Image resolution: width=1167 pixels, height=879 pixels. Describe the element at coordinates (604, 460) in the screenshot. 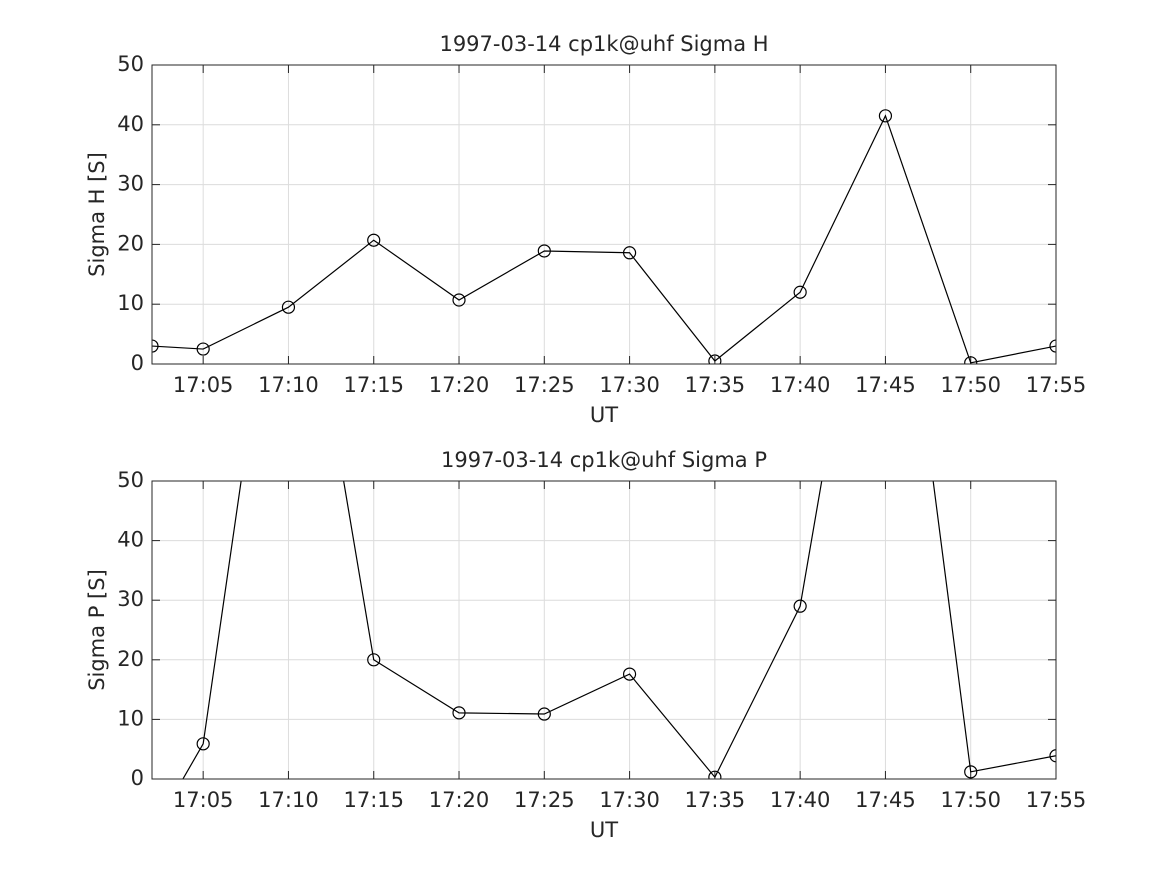

I see `chart-title: 1997-03-14 cp1k@uhf Sigma P` at that location.